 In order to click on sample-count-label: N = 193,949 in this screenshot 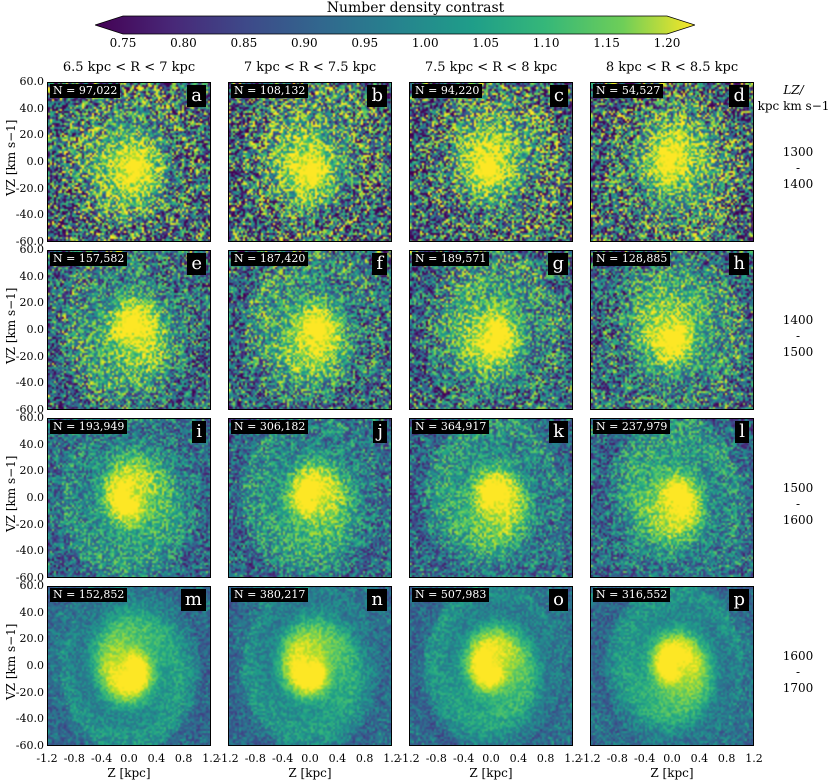, I will do `click(89, 427)`.